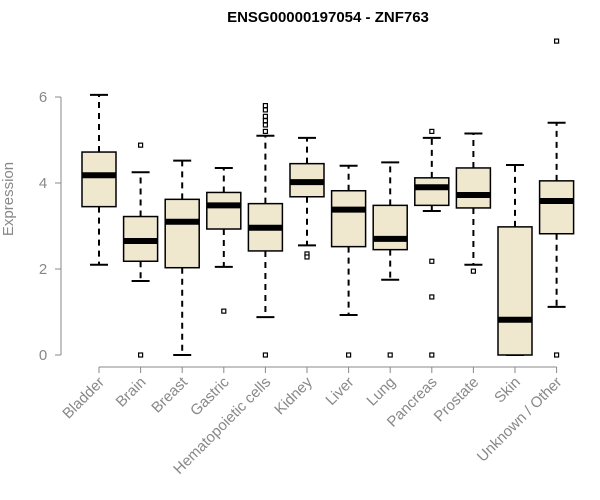 The width and height of the screenshot is (600, 500). What do you see at coordinates (50, 226) in the screenshot?
I see `y-axis: 0 2 4 6` at bounding box center [50, 226].